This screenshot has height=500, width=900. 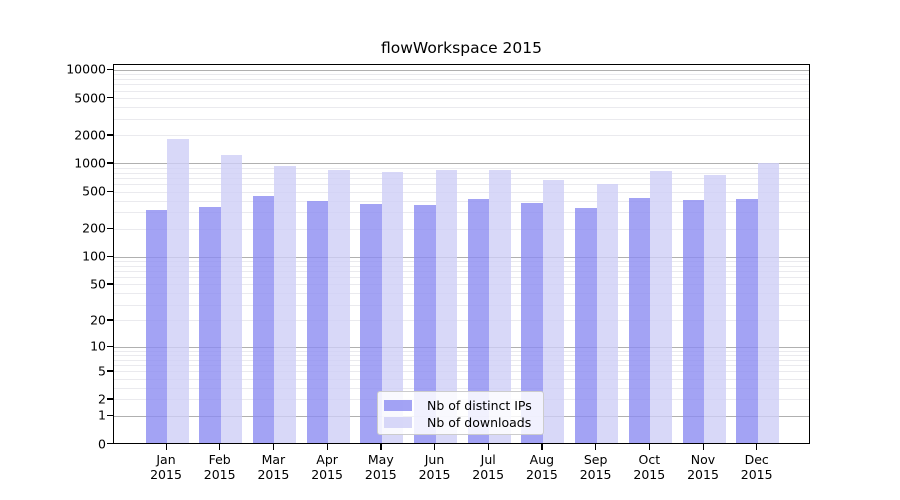 What do you see at coordinates (595, 466) in the screenshot?
I see `x-tick-label-sep: Sep 2015` at bounding box center [595, 466].